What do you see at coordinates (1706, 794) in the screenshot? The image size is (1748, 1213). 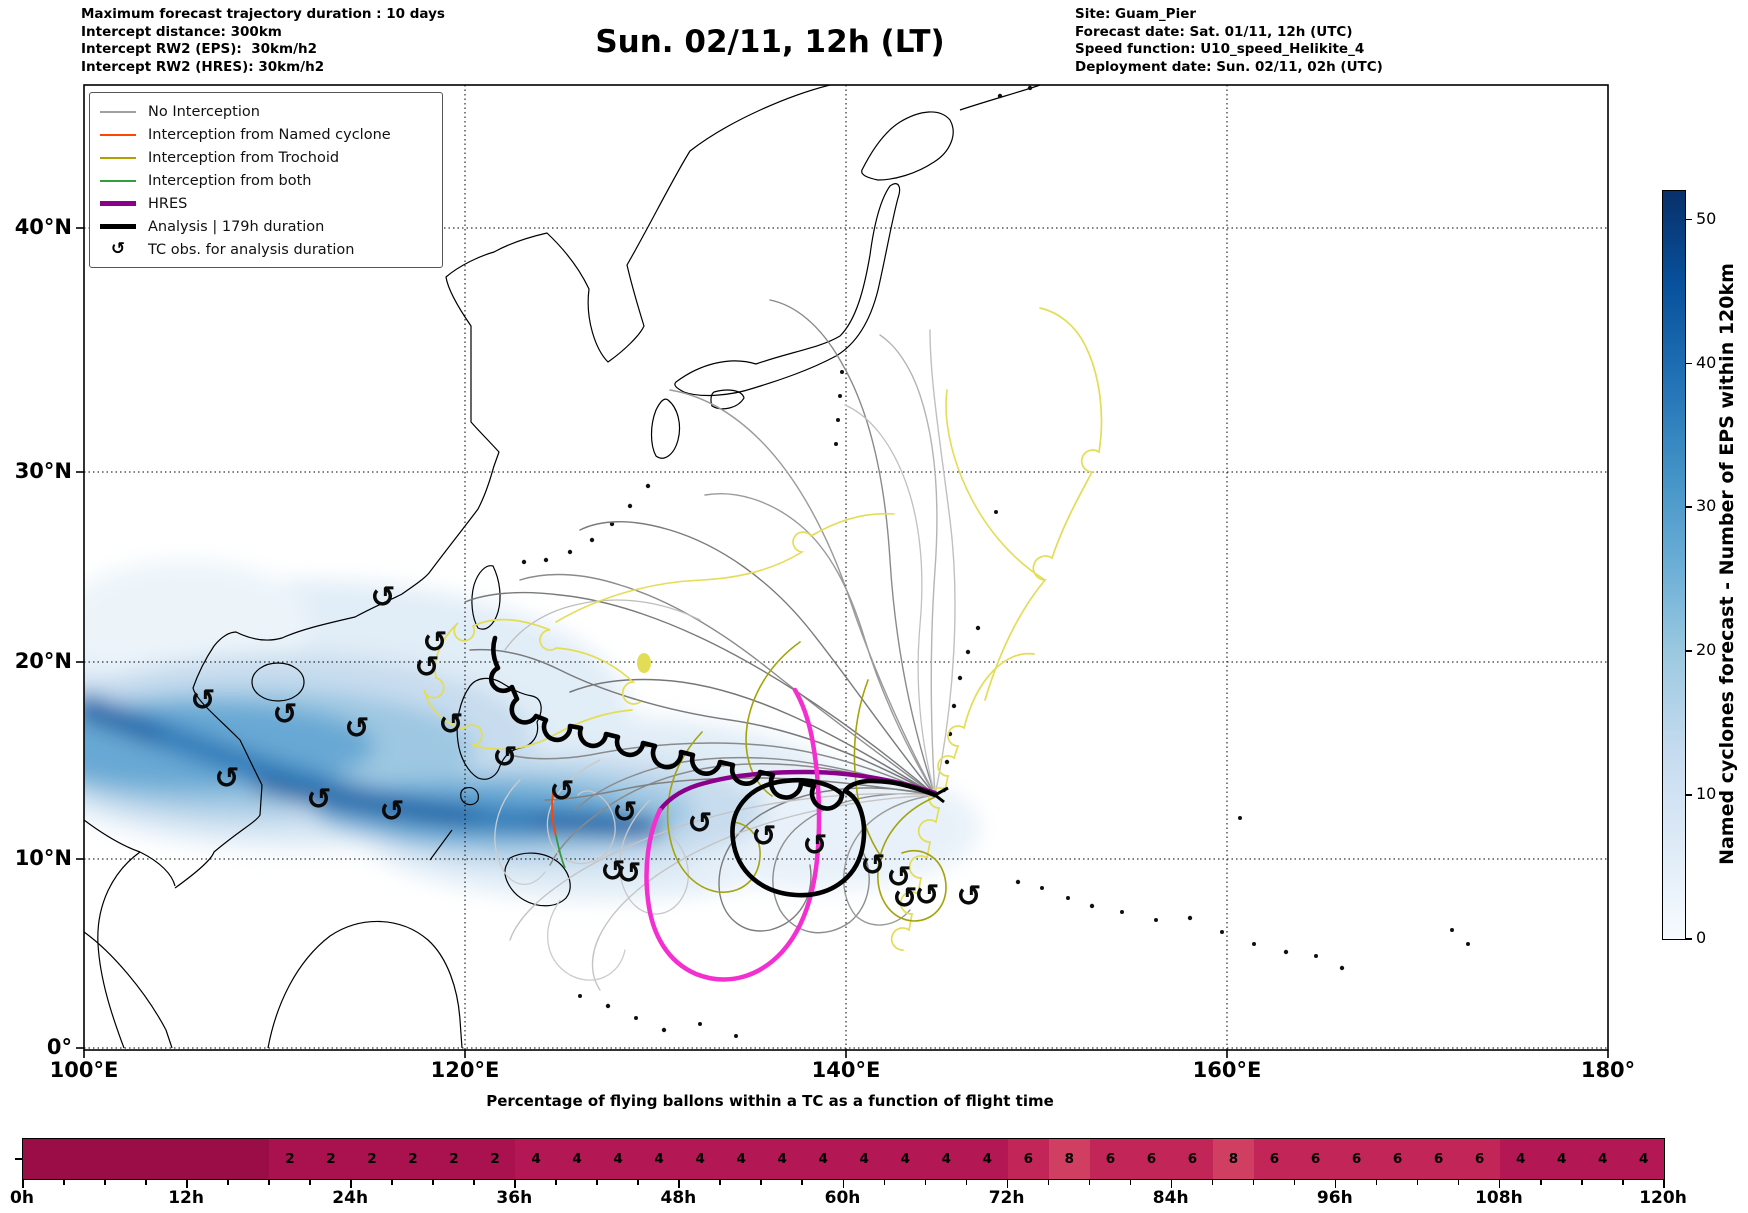 I see `colorbar-tick-label: 10` at bounding box center [1706, 794].